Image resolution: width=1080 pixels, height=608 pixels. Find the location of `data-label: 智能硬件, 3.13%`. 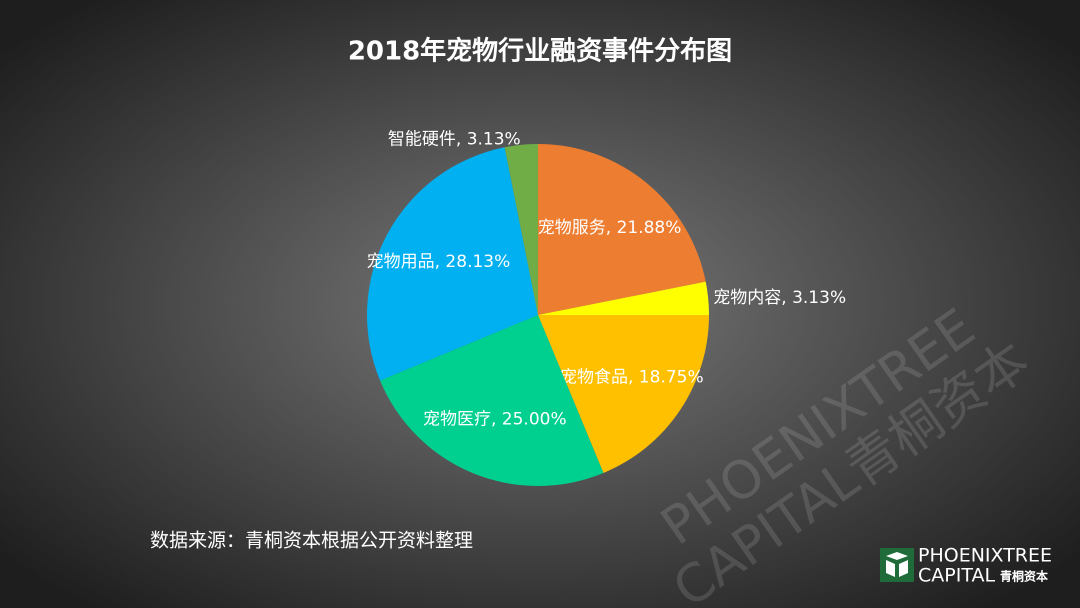

data-label: 智能硬件, 3.13% is located at coordinates (454, 140).